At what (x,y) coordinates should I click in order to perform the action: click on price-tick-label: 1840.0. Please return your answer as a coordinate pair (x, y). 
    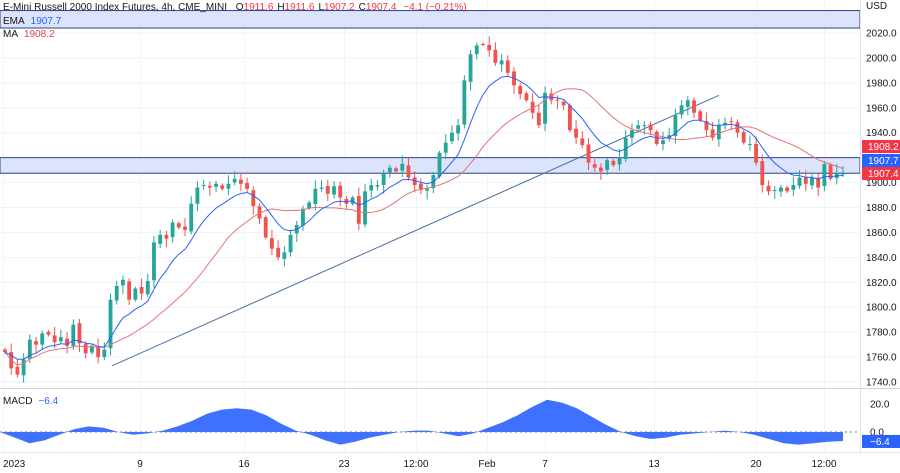
    Looking at the image, I should click on (881, 258).